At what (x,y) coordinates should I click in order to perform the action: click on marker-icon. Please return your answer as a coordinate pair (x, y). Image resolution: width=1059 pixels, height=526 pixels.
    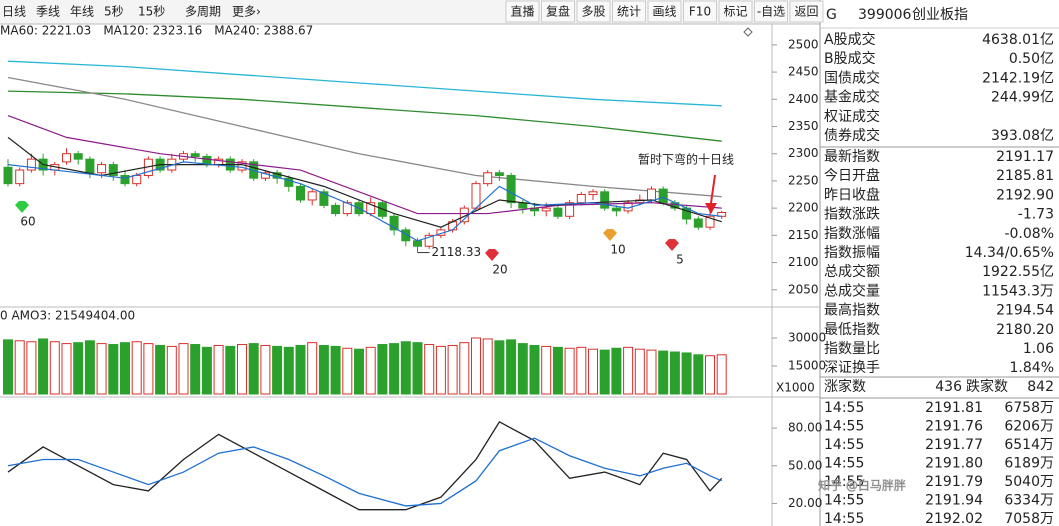
    Looking at the image, I should click on (672, 245).